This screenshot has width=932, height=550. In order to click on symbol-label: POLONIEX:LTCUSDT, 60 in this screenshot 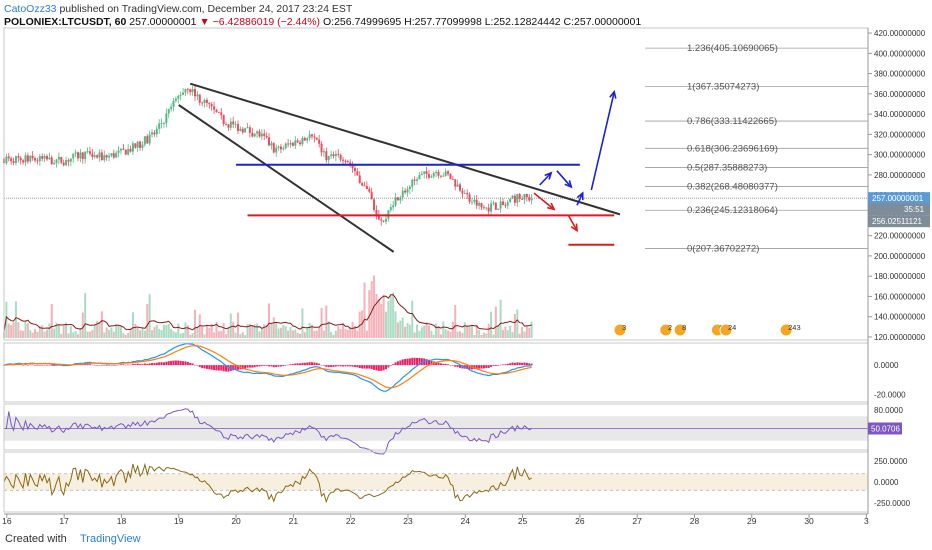, I will do `click(65, 22)`.